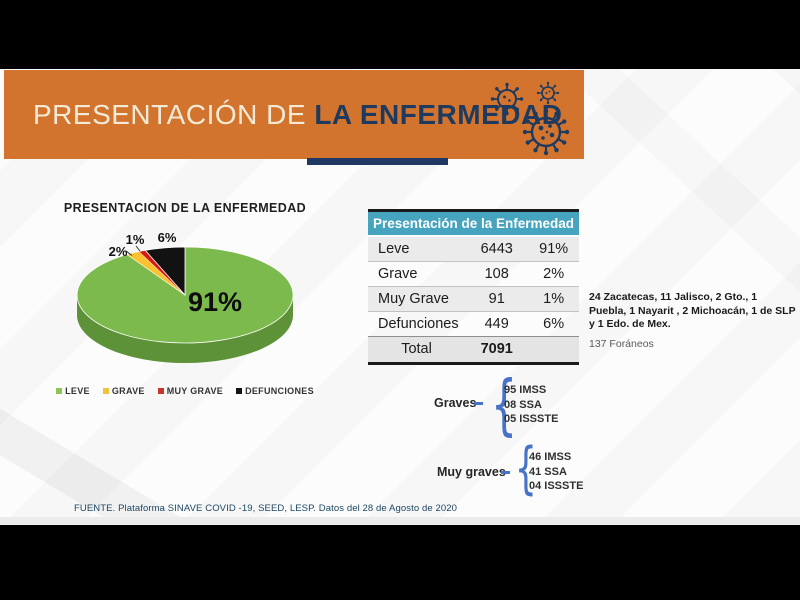 This screenshot has width=800, height=600. Describe the element at coordinates (77, 391) in the screenshot. I see `legend-label-leve: LEVE` at that location.